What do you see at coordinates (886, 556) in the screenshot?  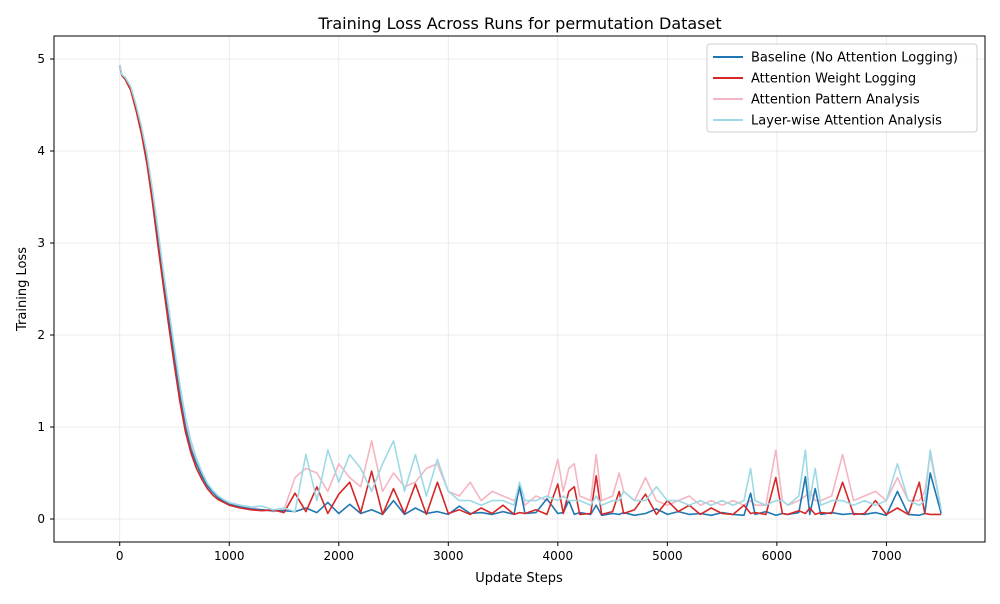 I see `x-tick-label: 7000` at bounding box center [886, 556].